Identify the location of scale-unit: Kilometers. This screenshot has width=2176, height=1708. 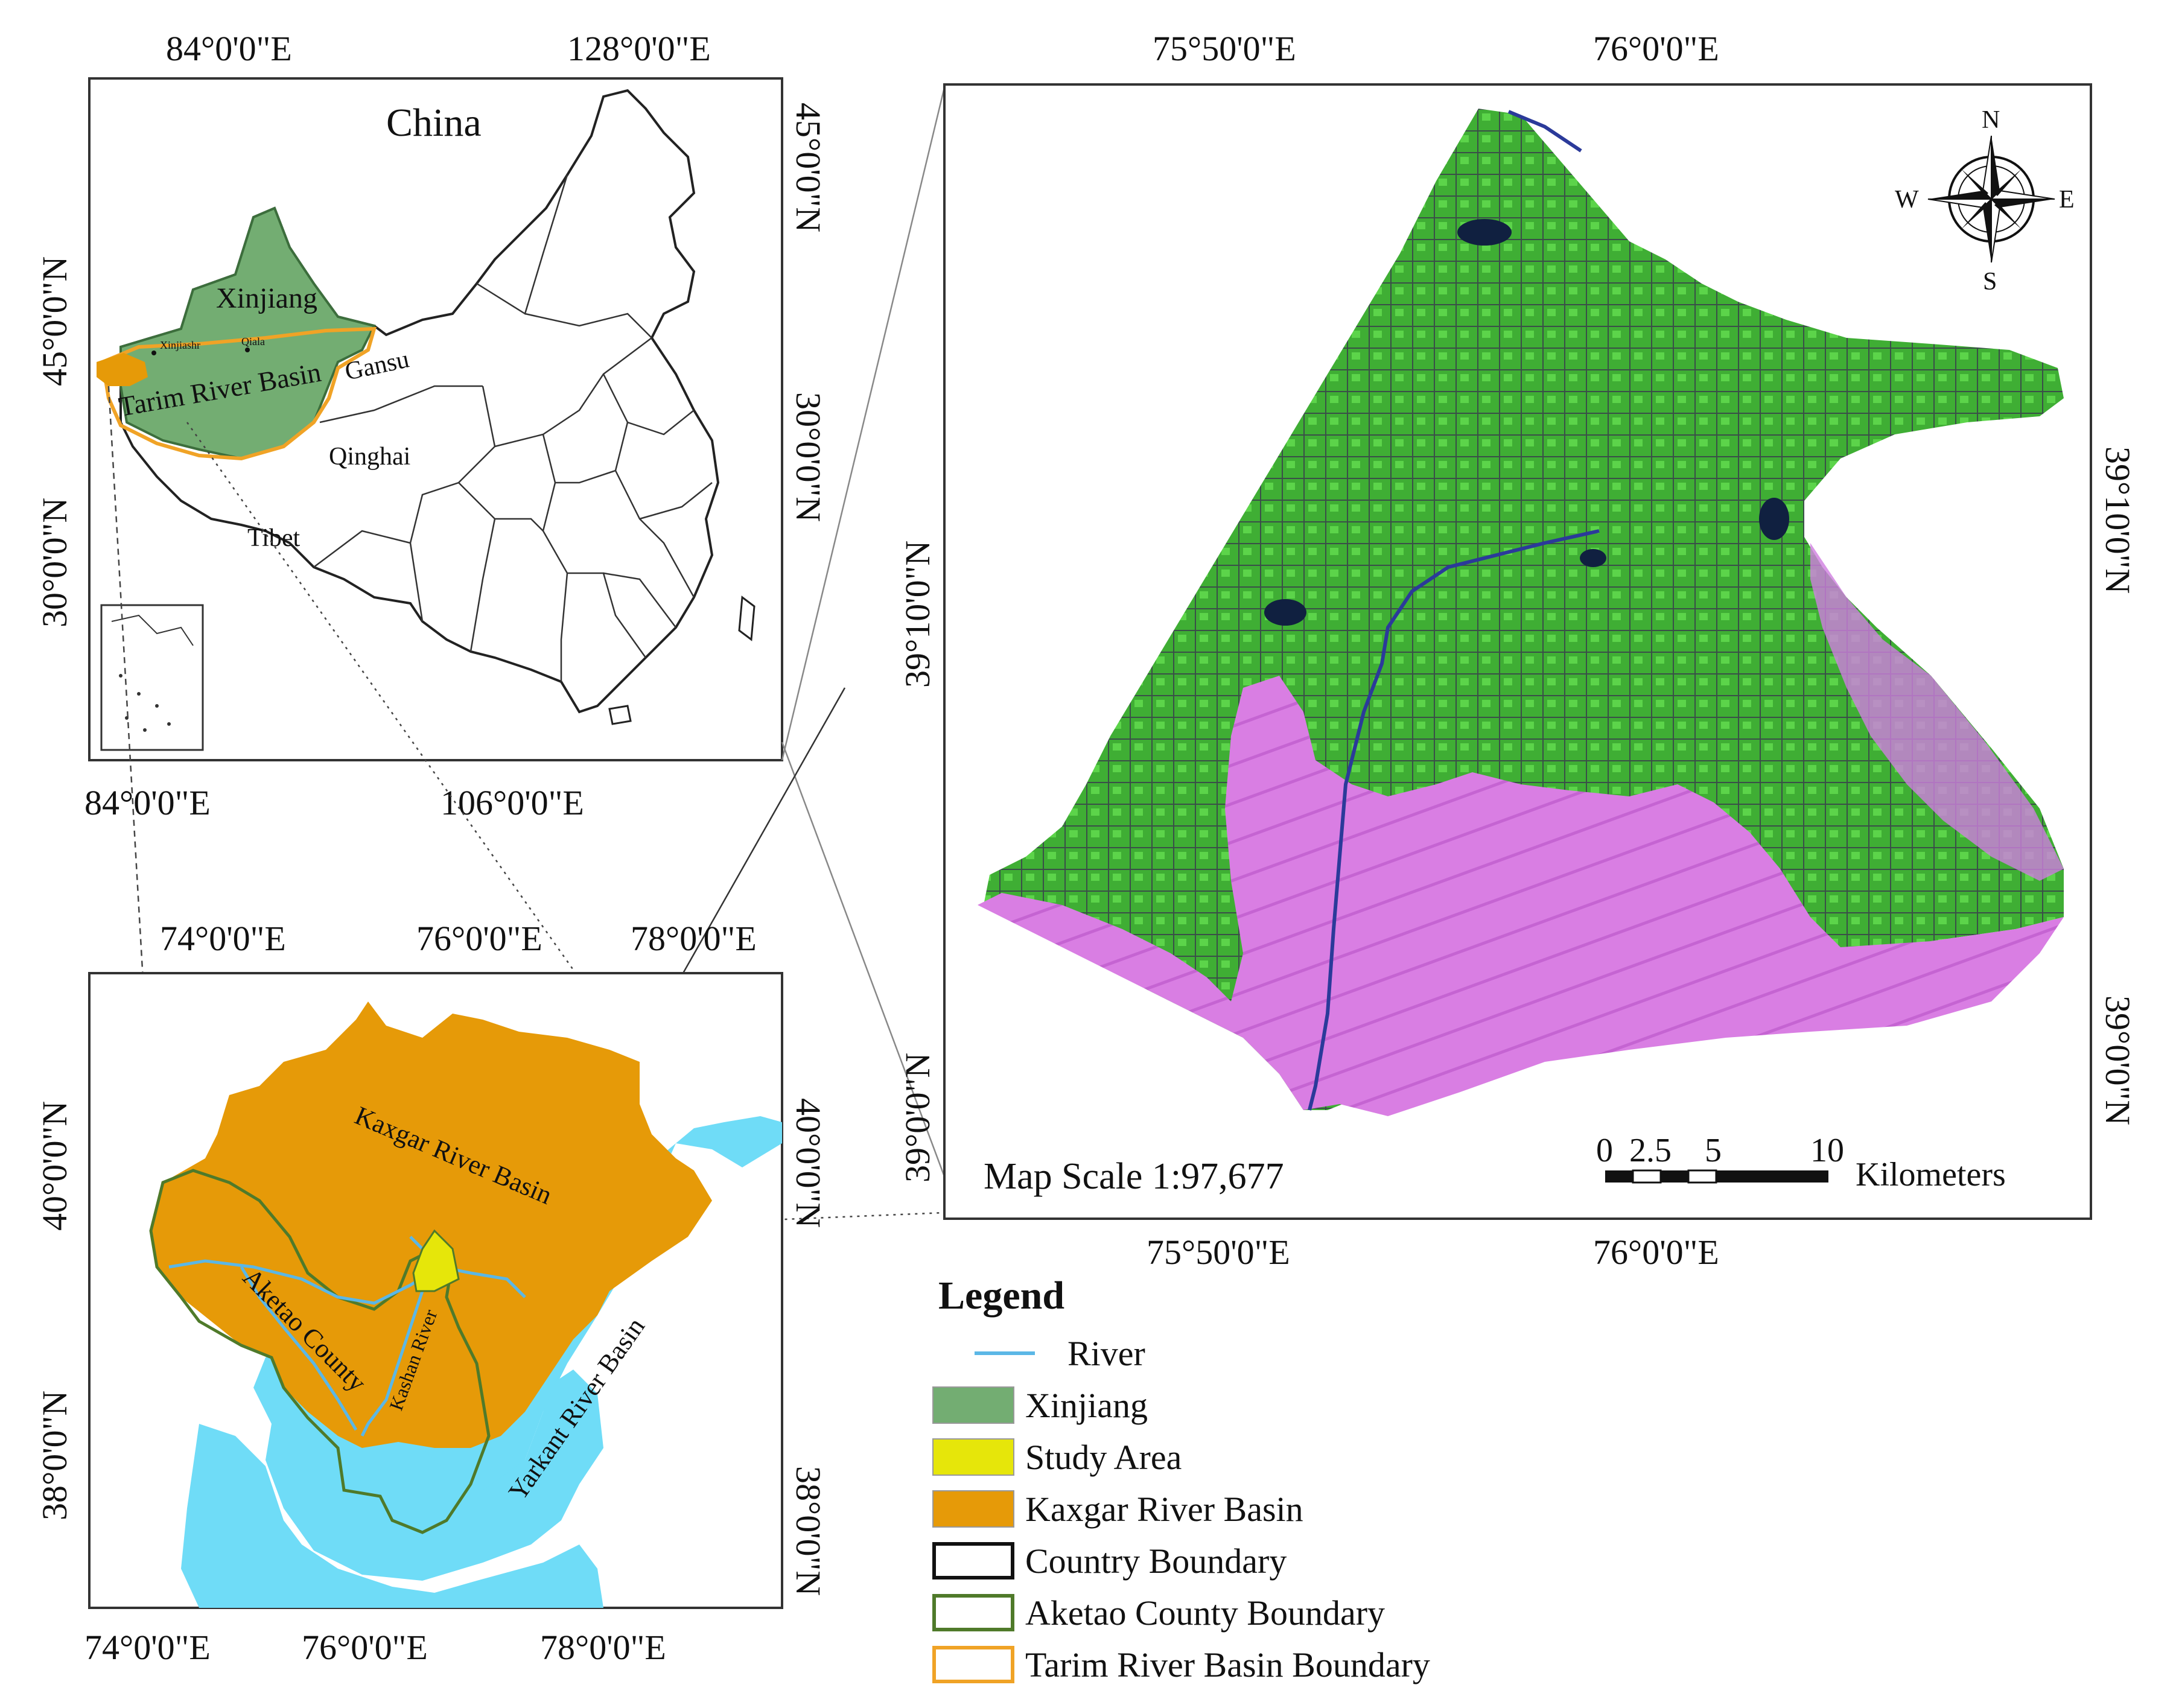
(1931, 1174).